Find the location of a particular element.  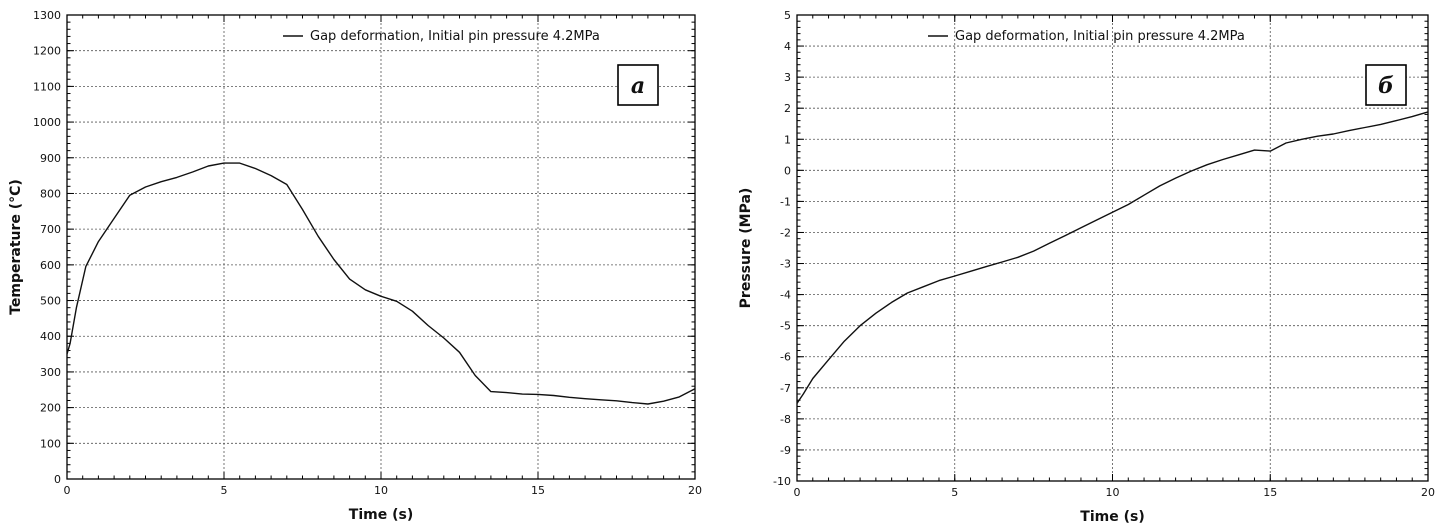

panel-tag: б is located at coordinates (1386, 85).